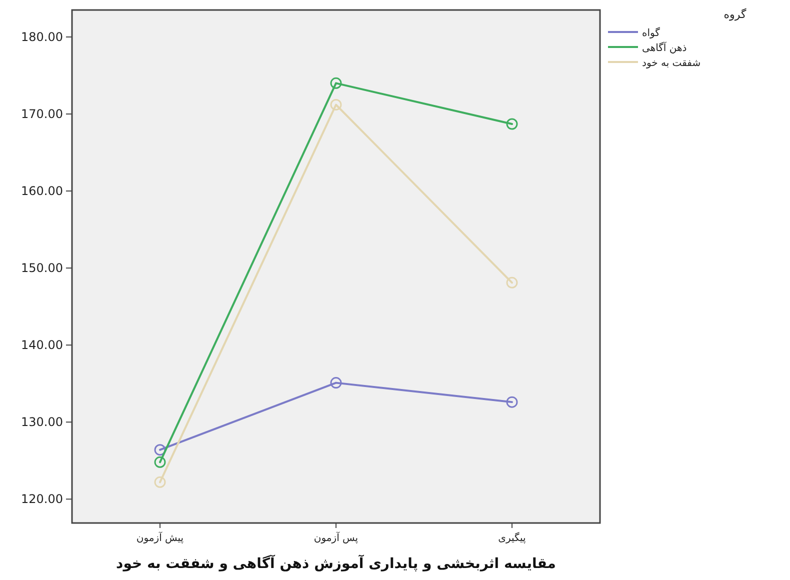 The width and height of the screenshot is (790, 580). Describe the element at coordinates (42, 191) in the screenshot. I see `y-tick-label: 160.00` at that location.